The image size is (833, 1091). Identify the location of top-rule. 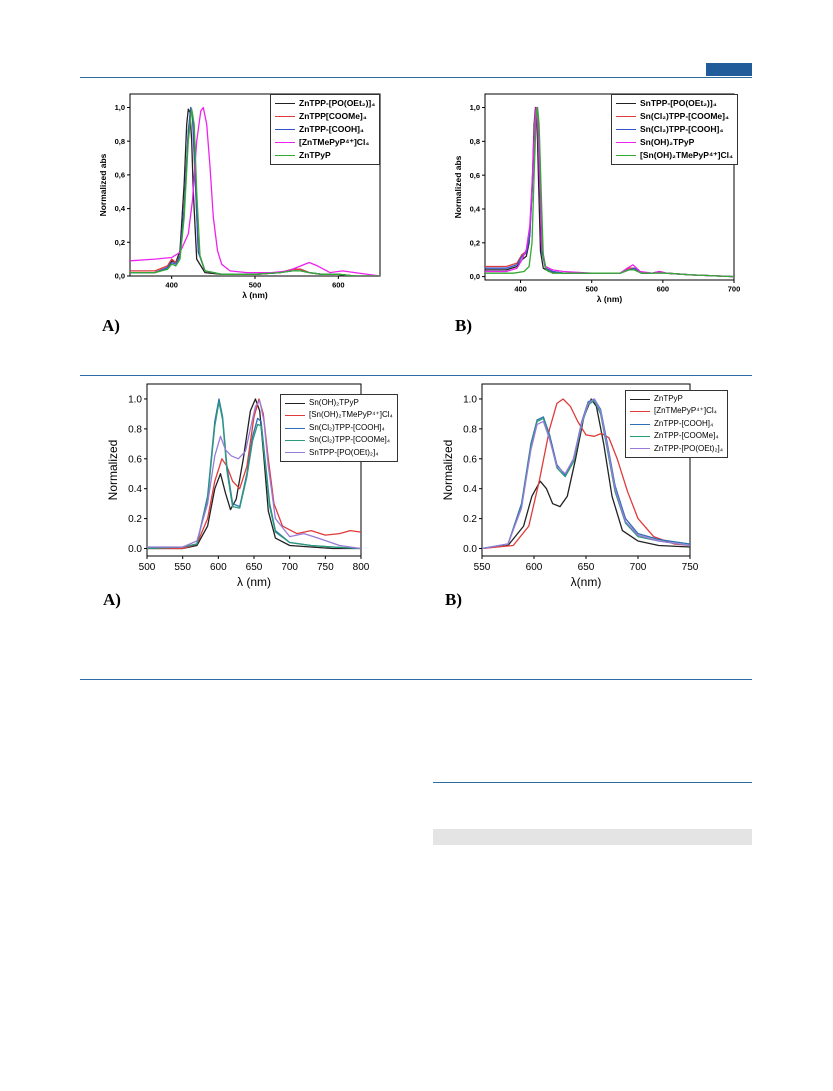
(416, 77).